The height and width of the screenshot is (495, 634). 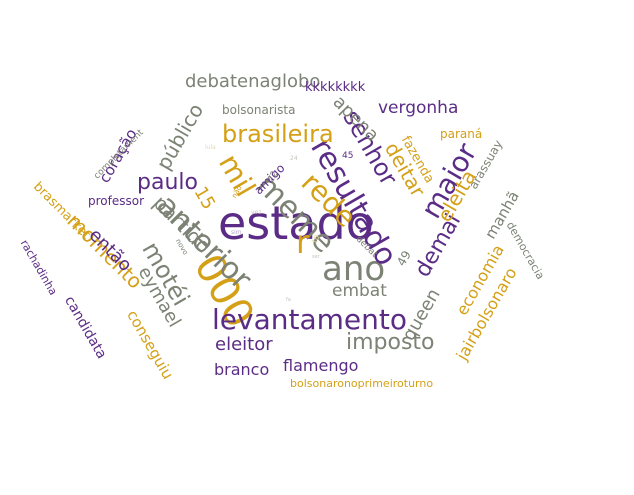 I want to click on cloud-word: paraná, so click(x=461, y=134).